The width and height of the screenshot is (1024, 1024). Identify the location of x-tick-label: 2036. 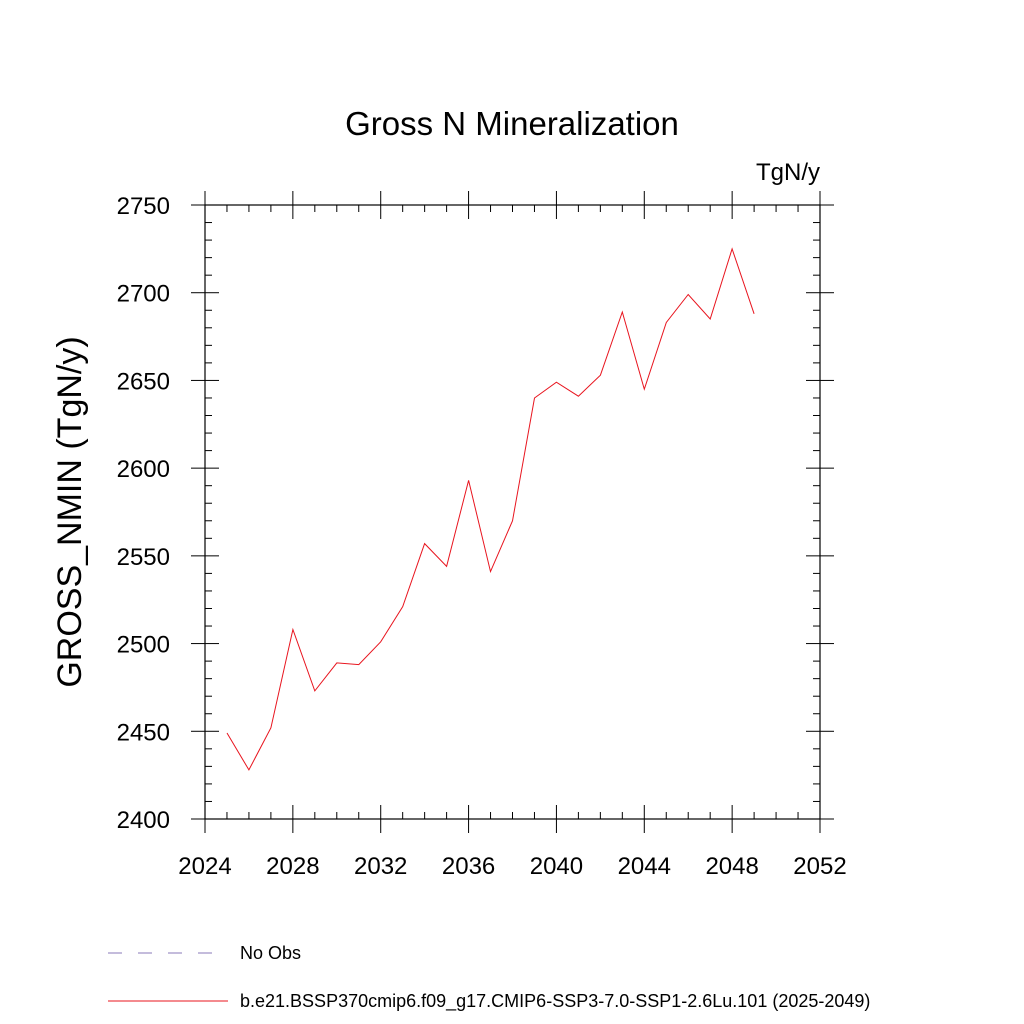
(468, 866).